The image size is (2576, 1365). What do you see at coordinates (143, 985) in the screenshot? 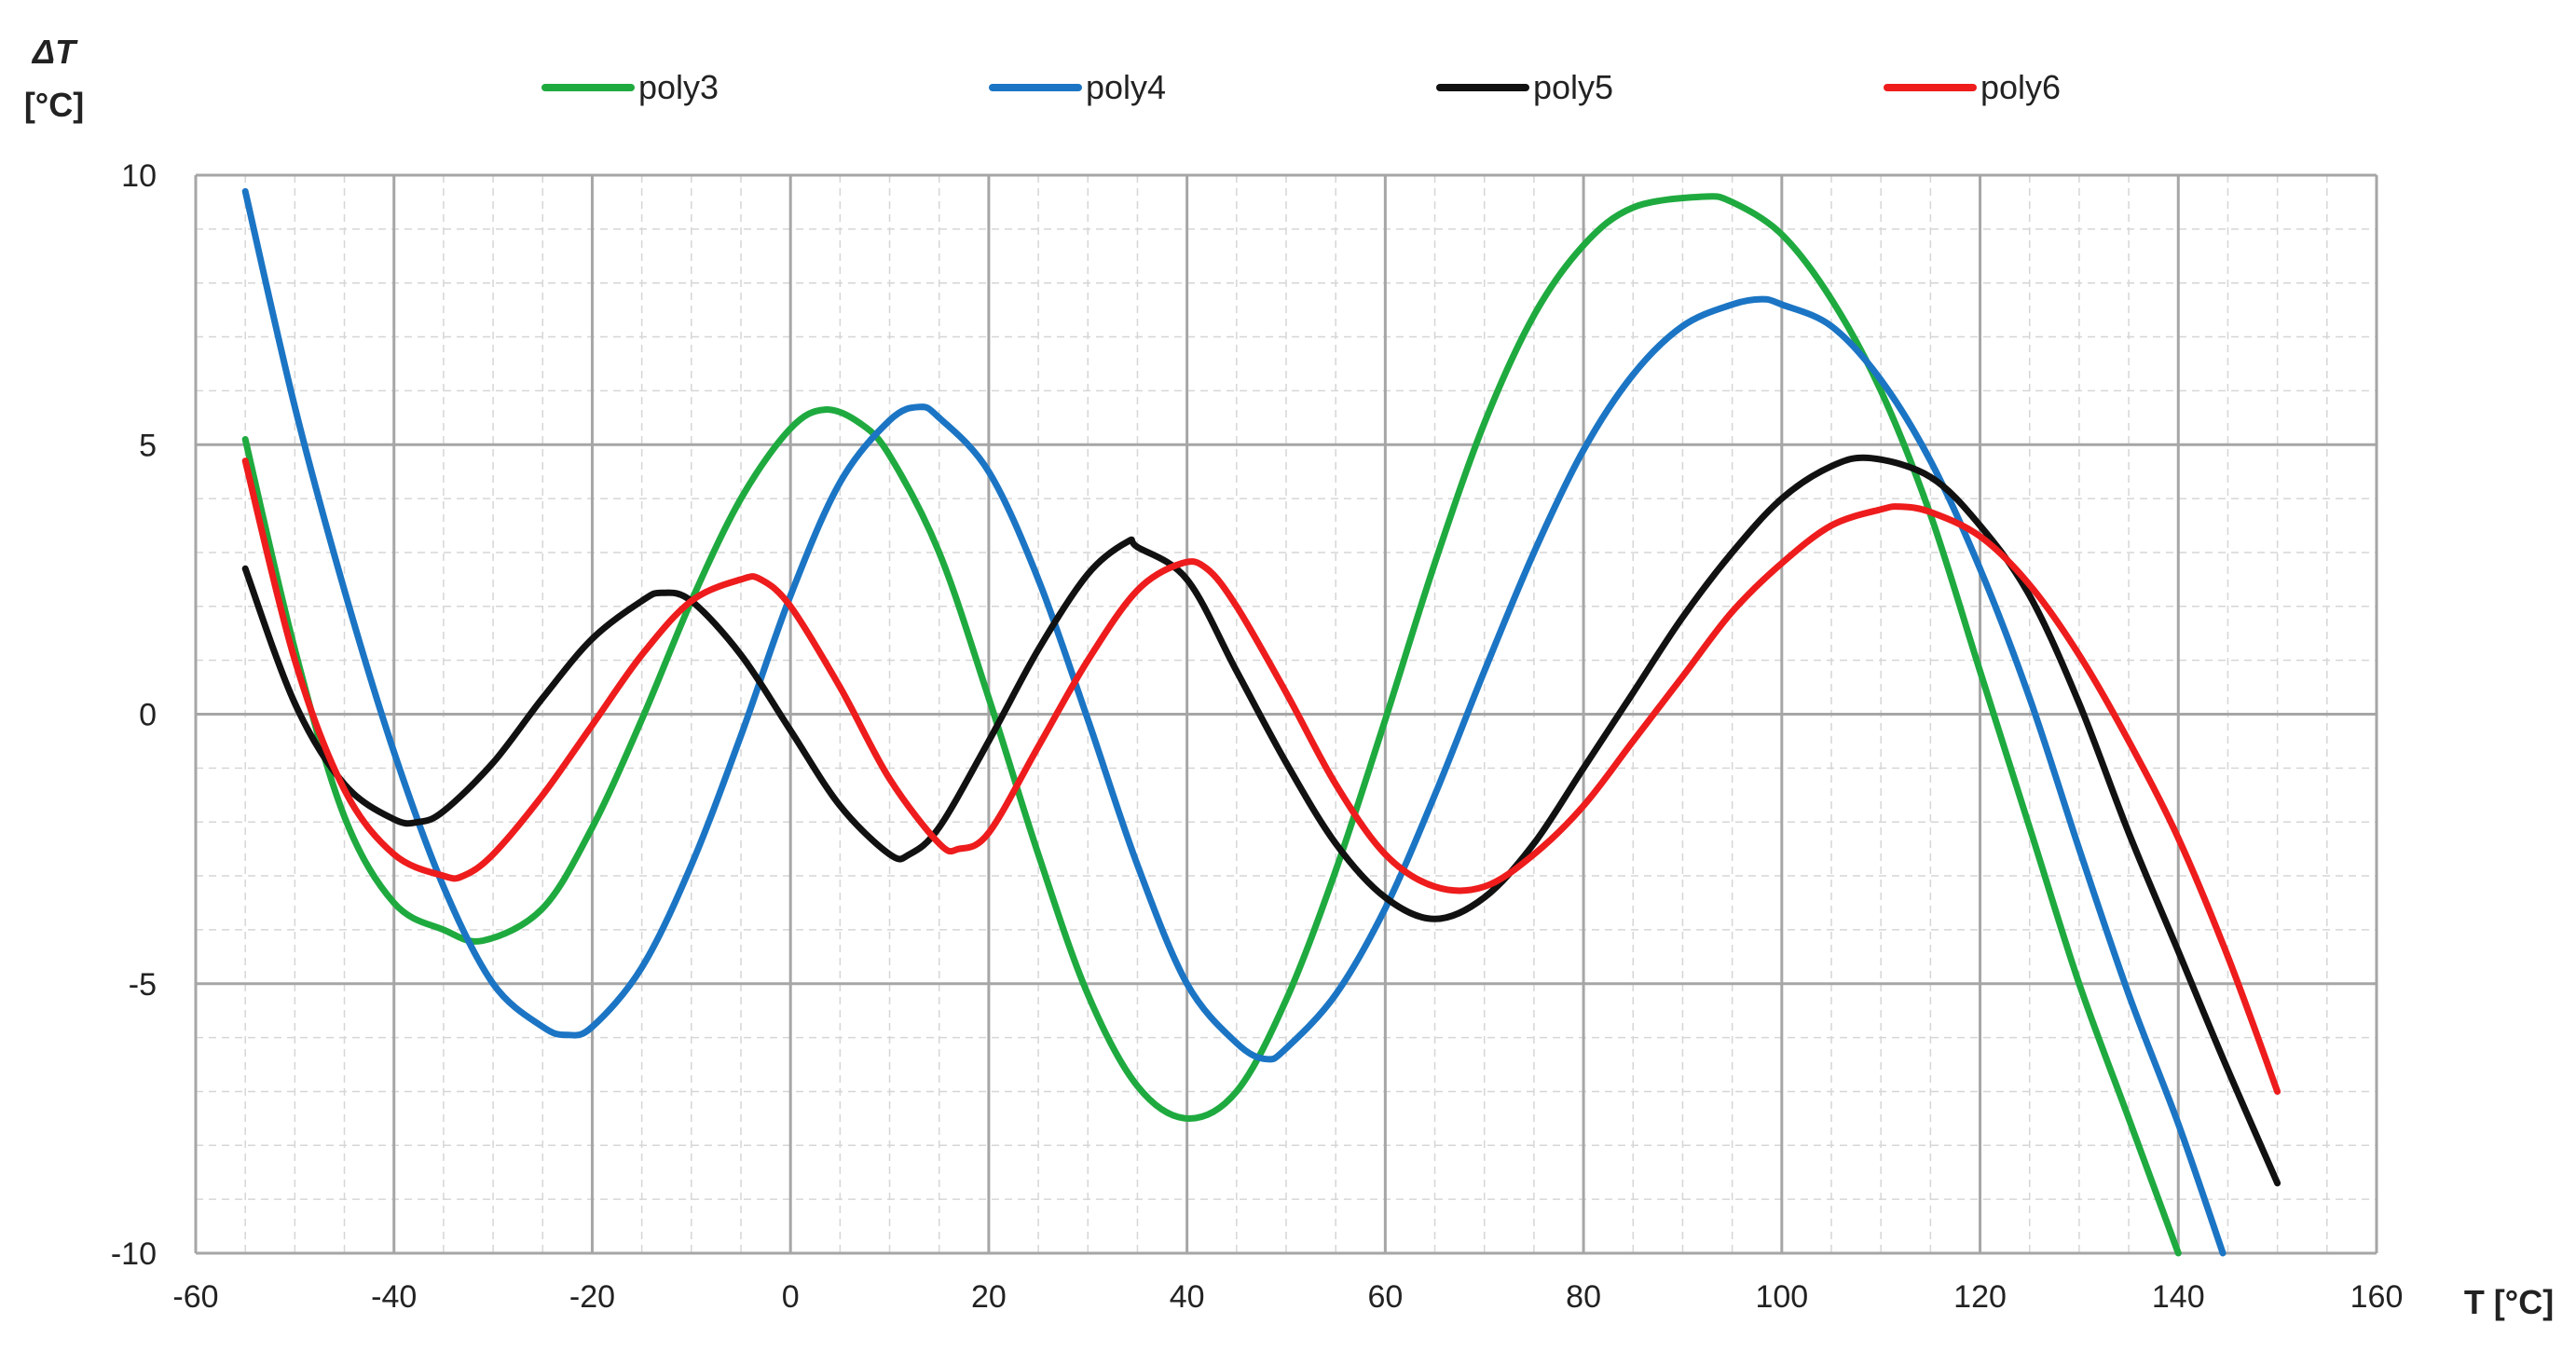
I see `y-tick-label: -5` at bounding box center [143, 985].